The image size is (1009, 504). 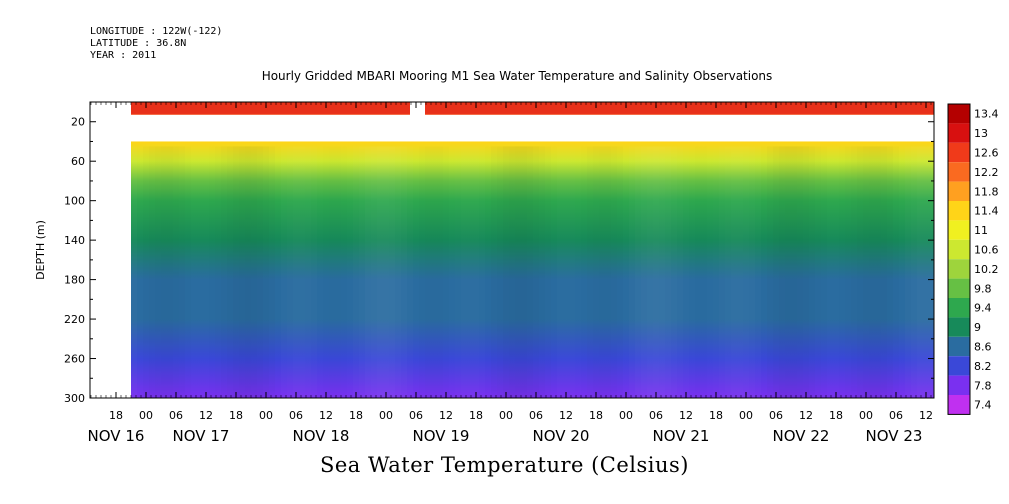 What do you see at coordinates (504, 465) in the screenshot?
I see `variable-label: Sea Water Temperature (Celsius)` at bounding box center [504, 465].